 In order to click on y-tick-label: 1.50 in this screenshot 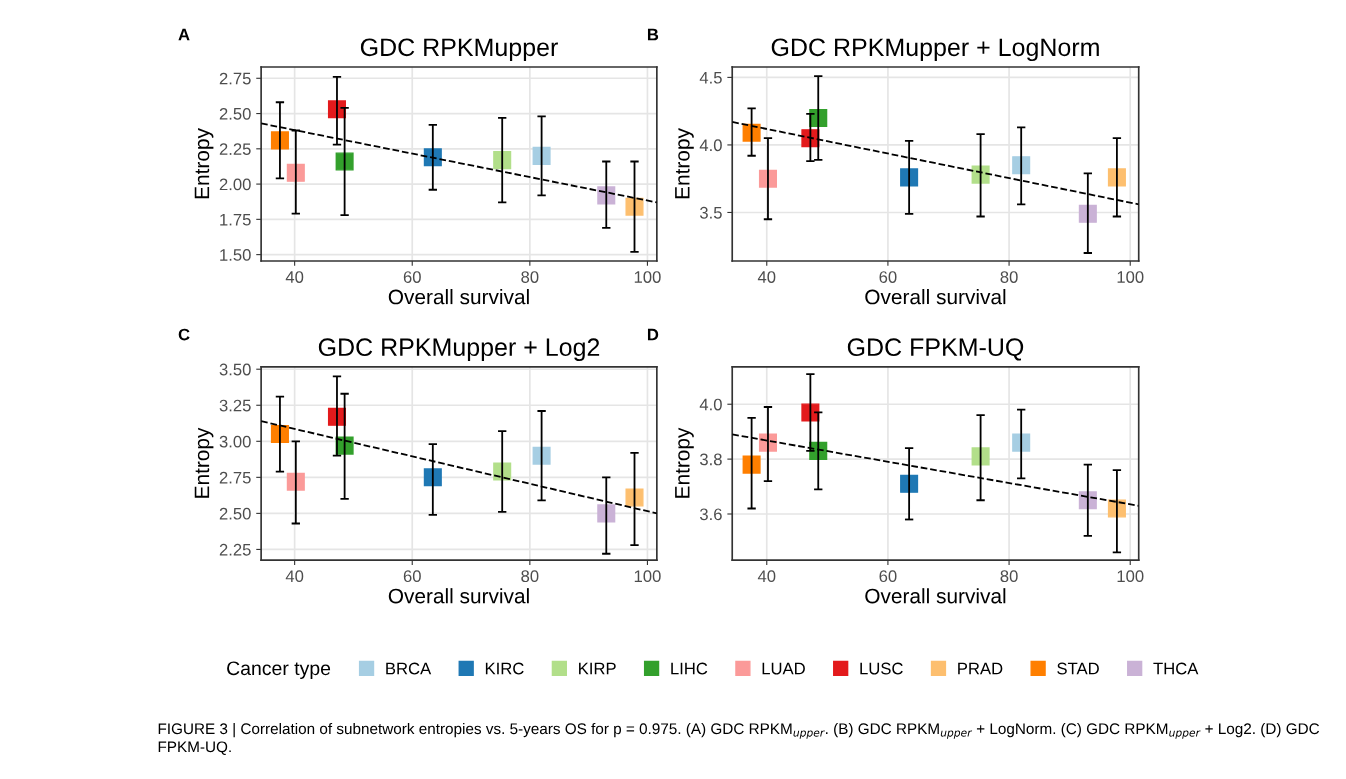, I will do `click(235, 255)`.